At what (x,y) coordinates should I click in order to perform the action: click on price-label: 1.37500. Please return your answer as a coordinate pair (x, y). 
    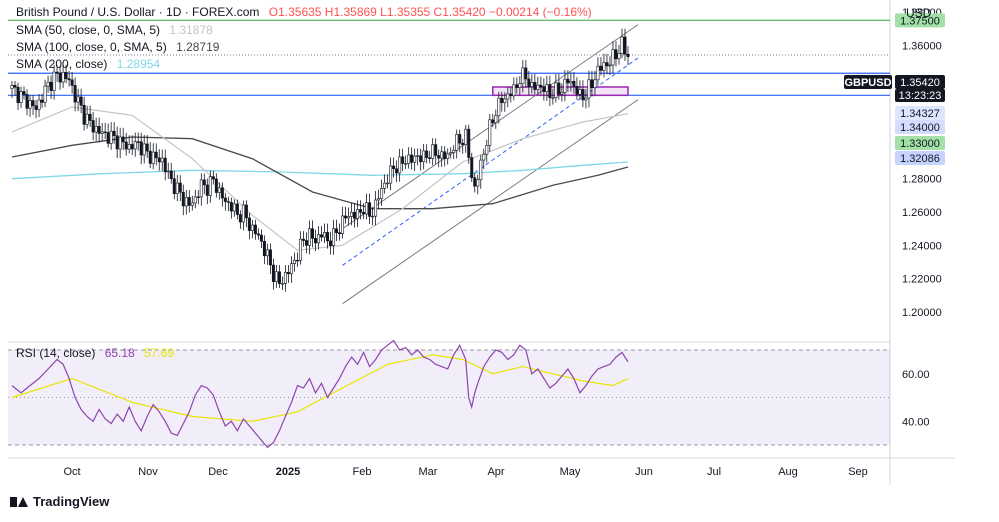
    Looking at the image, I should click on (920, 20).